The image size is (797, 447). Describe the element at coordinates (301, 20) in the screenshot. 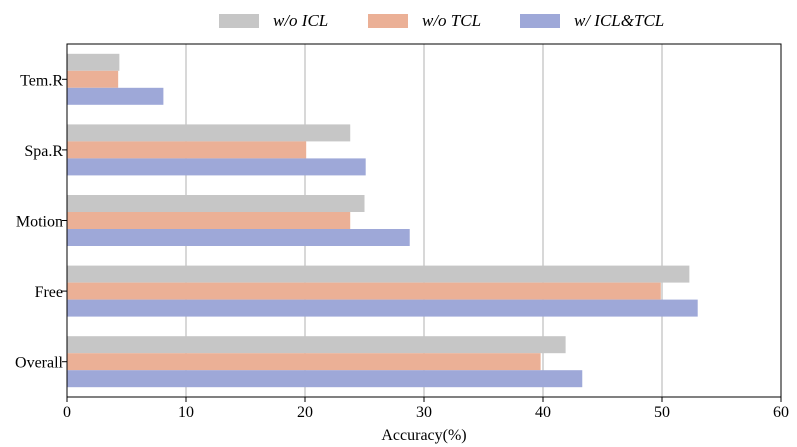

I see `legend-label-wo-icl: w/o ICL` at that location.